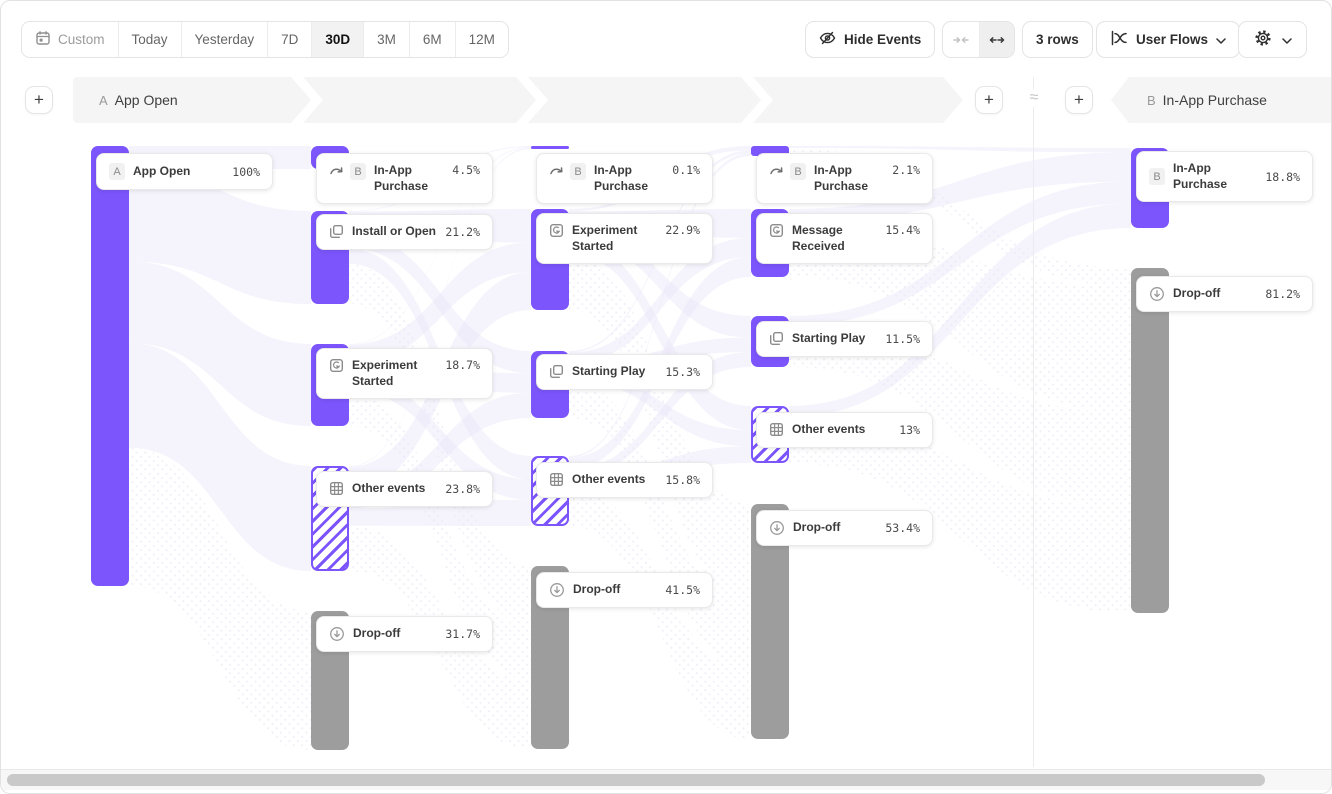  I want to click on flow-node-card: Message Received 15.4%, so click(844, 239).